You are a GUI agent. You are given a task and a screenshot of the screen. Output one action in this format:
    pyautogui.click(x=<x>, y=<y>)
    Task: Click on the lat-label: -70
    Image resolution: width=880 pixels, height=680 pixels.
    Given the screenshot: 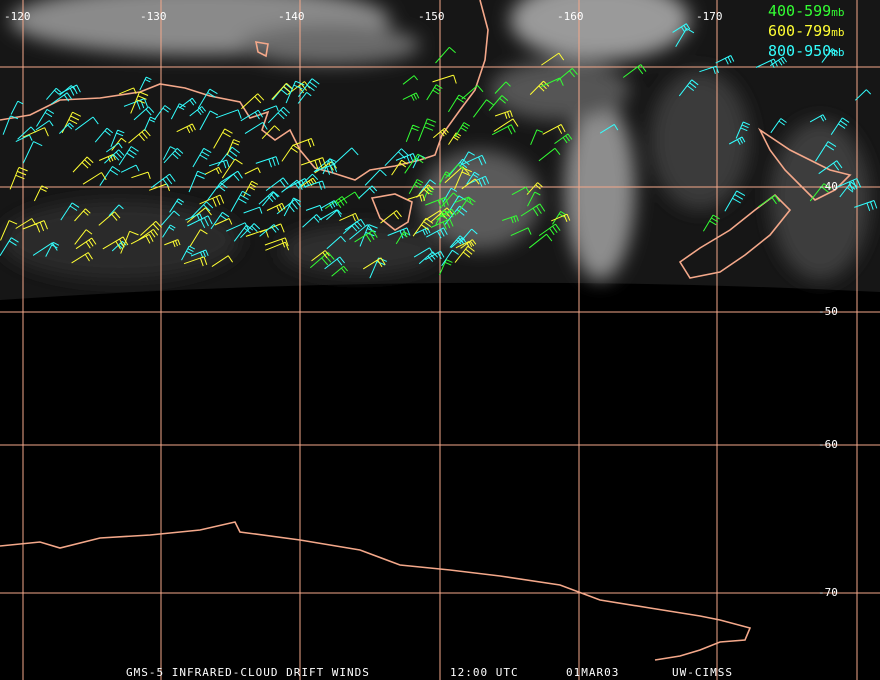 What is the action you would take?
    pyautogui.click(x=828, y=592)
    